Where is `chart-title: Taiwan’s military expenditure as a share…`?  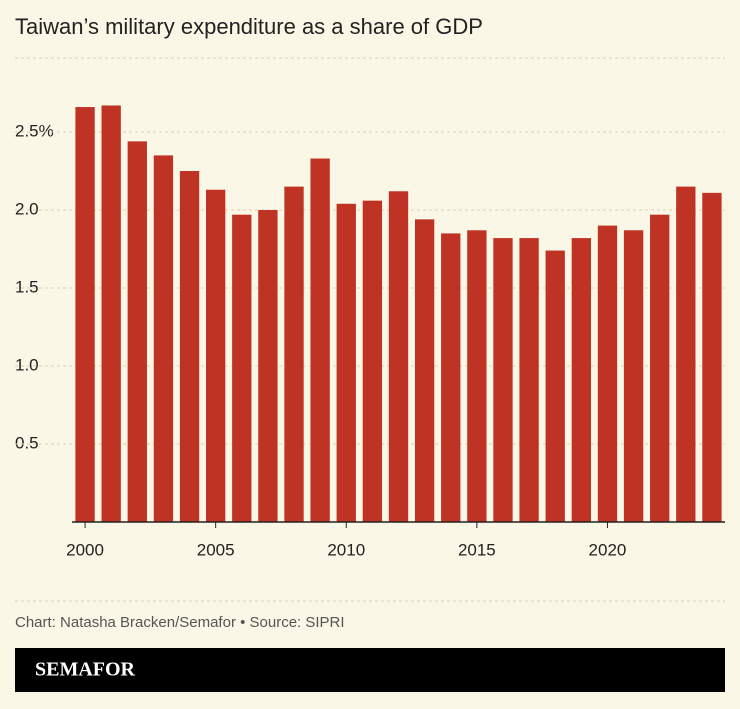
chart-title: Taiwan’s military expenditure as a share… is located at coordinates (249, 26).